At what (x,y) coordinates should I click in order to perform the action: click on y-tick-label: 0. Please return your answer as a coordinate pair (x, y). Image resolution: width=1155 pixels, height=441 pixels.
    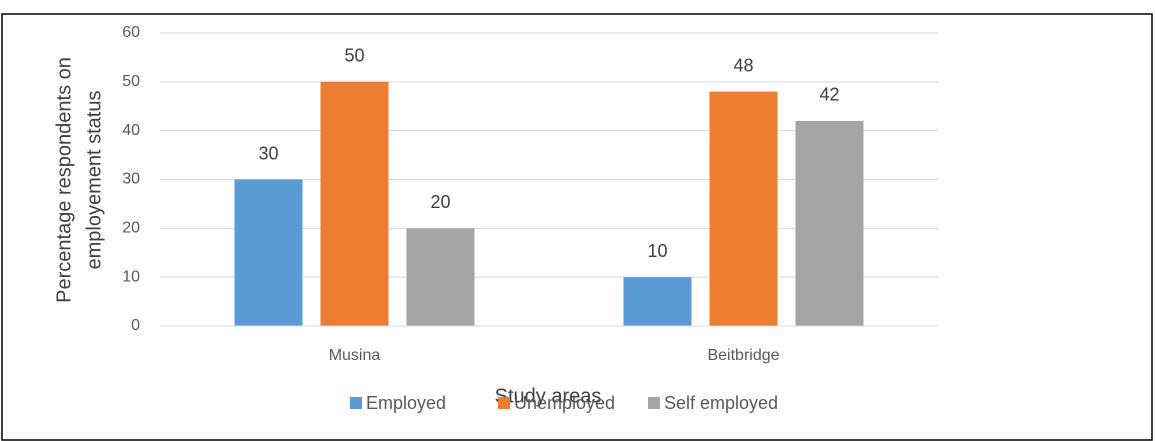
    Looking at the image, I should click on (135, 325).